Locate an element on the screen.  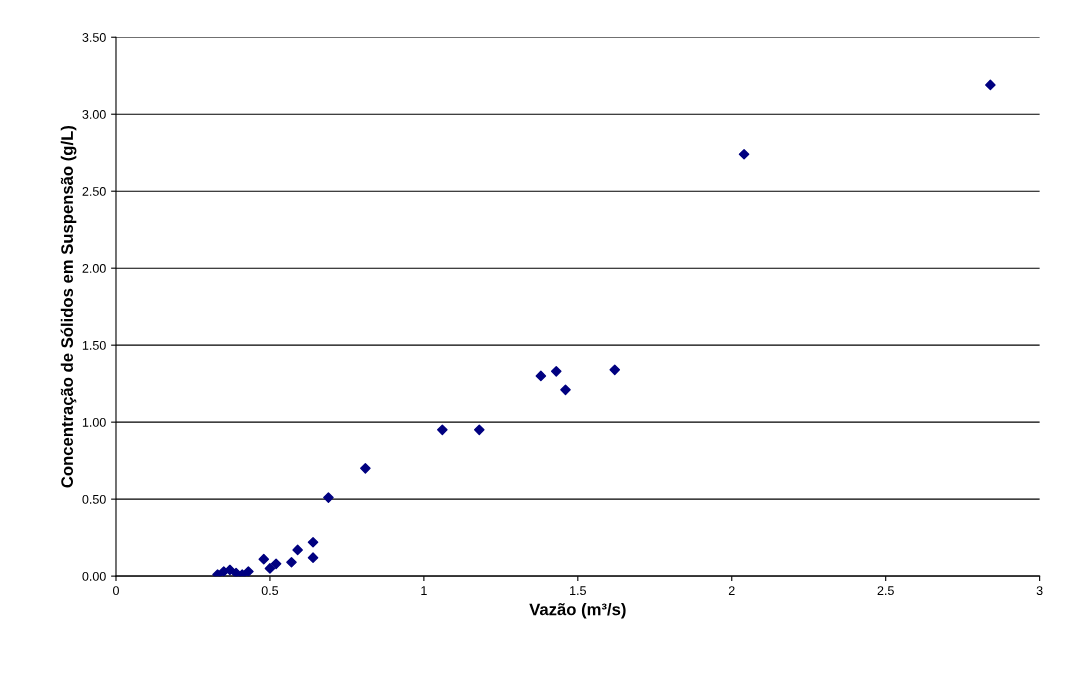
x-tick-label: 2.5 is located at coordinates (885, 591).